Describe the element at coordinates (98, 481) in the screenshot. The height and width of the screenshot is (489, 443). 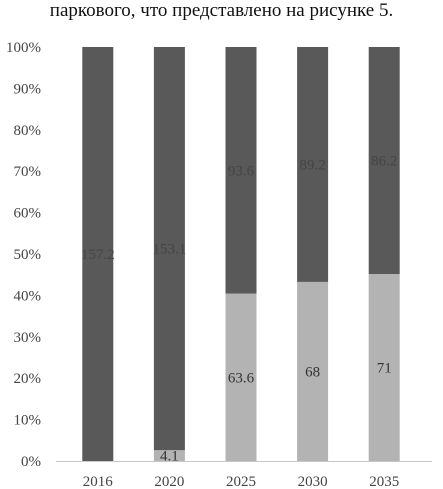
I see `x-tick-label: 2016` at that location.